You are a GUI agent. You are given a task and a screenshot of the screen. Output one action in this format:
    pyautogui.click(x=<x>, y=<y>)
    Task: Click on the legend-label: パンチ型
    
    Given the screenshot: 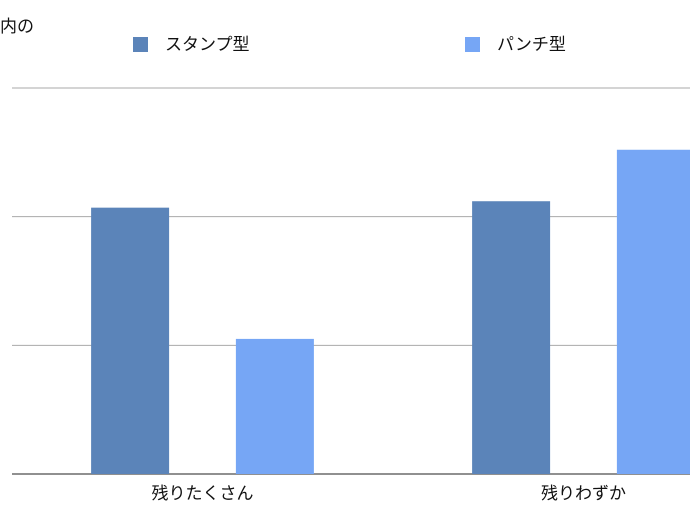 What is the action you would take?
    pyautogui.click(x=531, y=45)
    